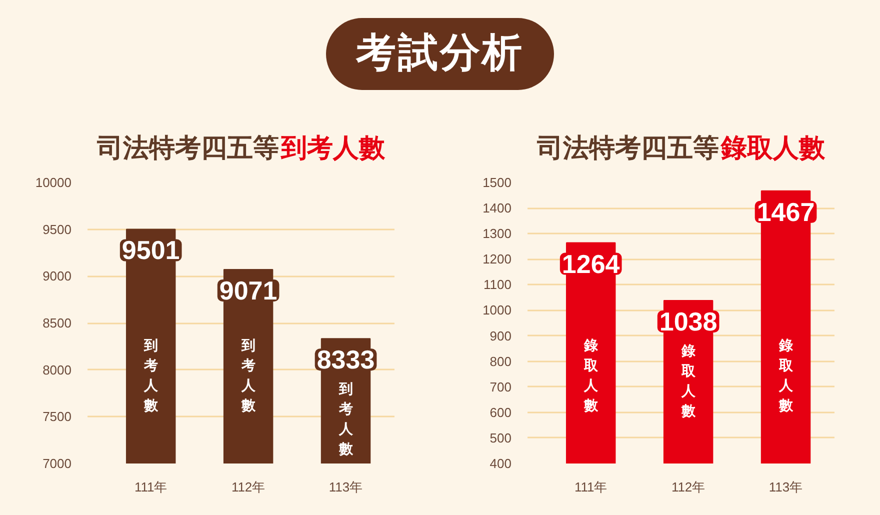 The image size is (880, 515). I want to click on y-tick-label: 1500, so click(497, 182).